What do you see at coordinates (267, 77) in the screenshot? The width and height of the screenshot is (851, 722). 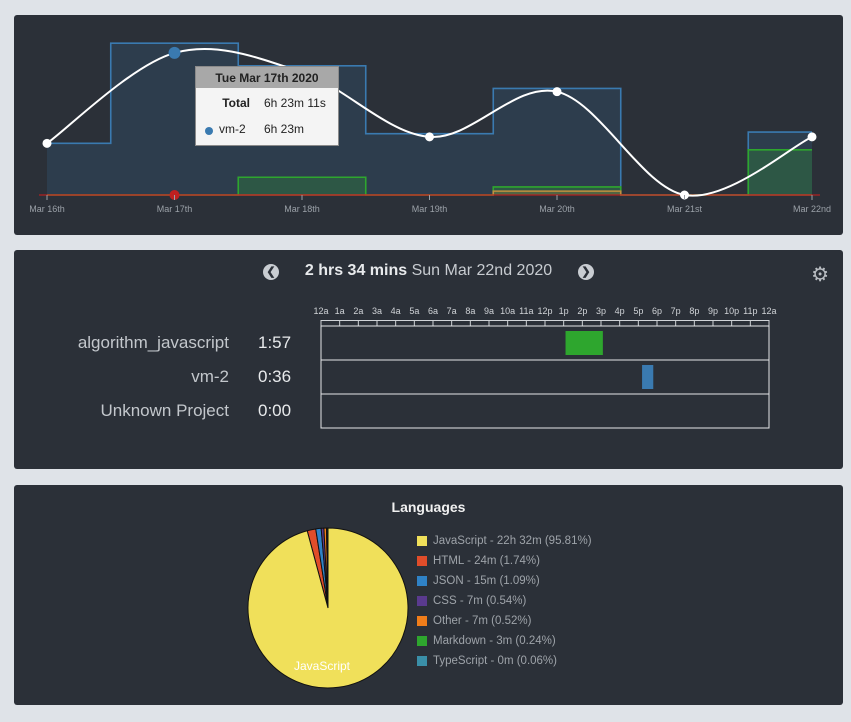 I see `tooltip-title: Tue Mar 17th 2020` at bounding box center [267, 77].